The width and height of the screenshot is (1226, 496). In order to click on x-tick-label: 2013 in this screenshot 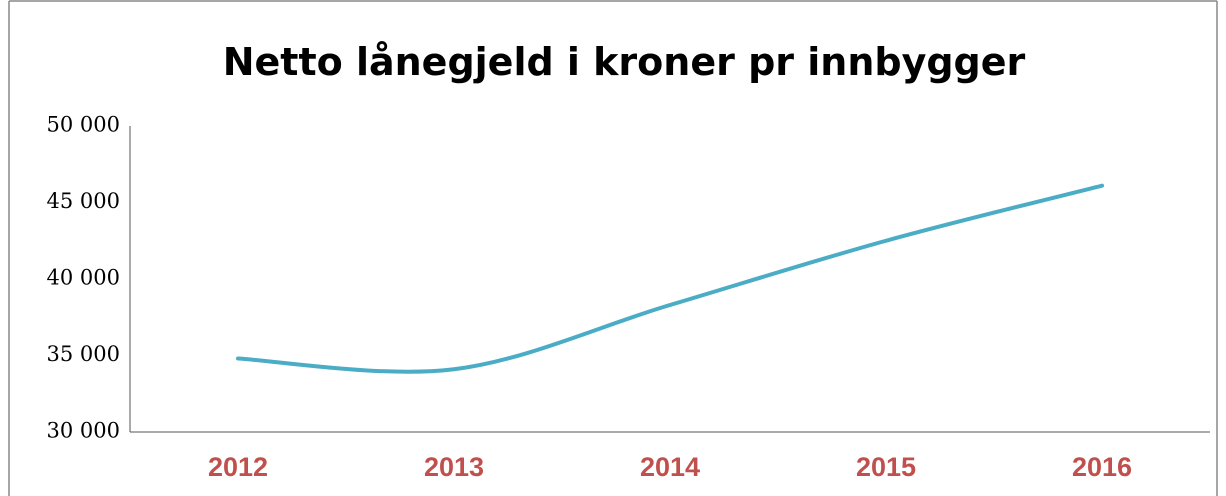, I will do `click(454, 467)`.